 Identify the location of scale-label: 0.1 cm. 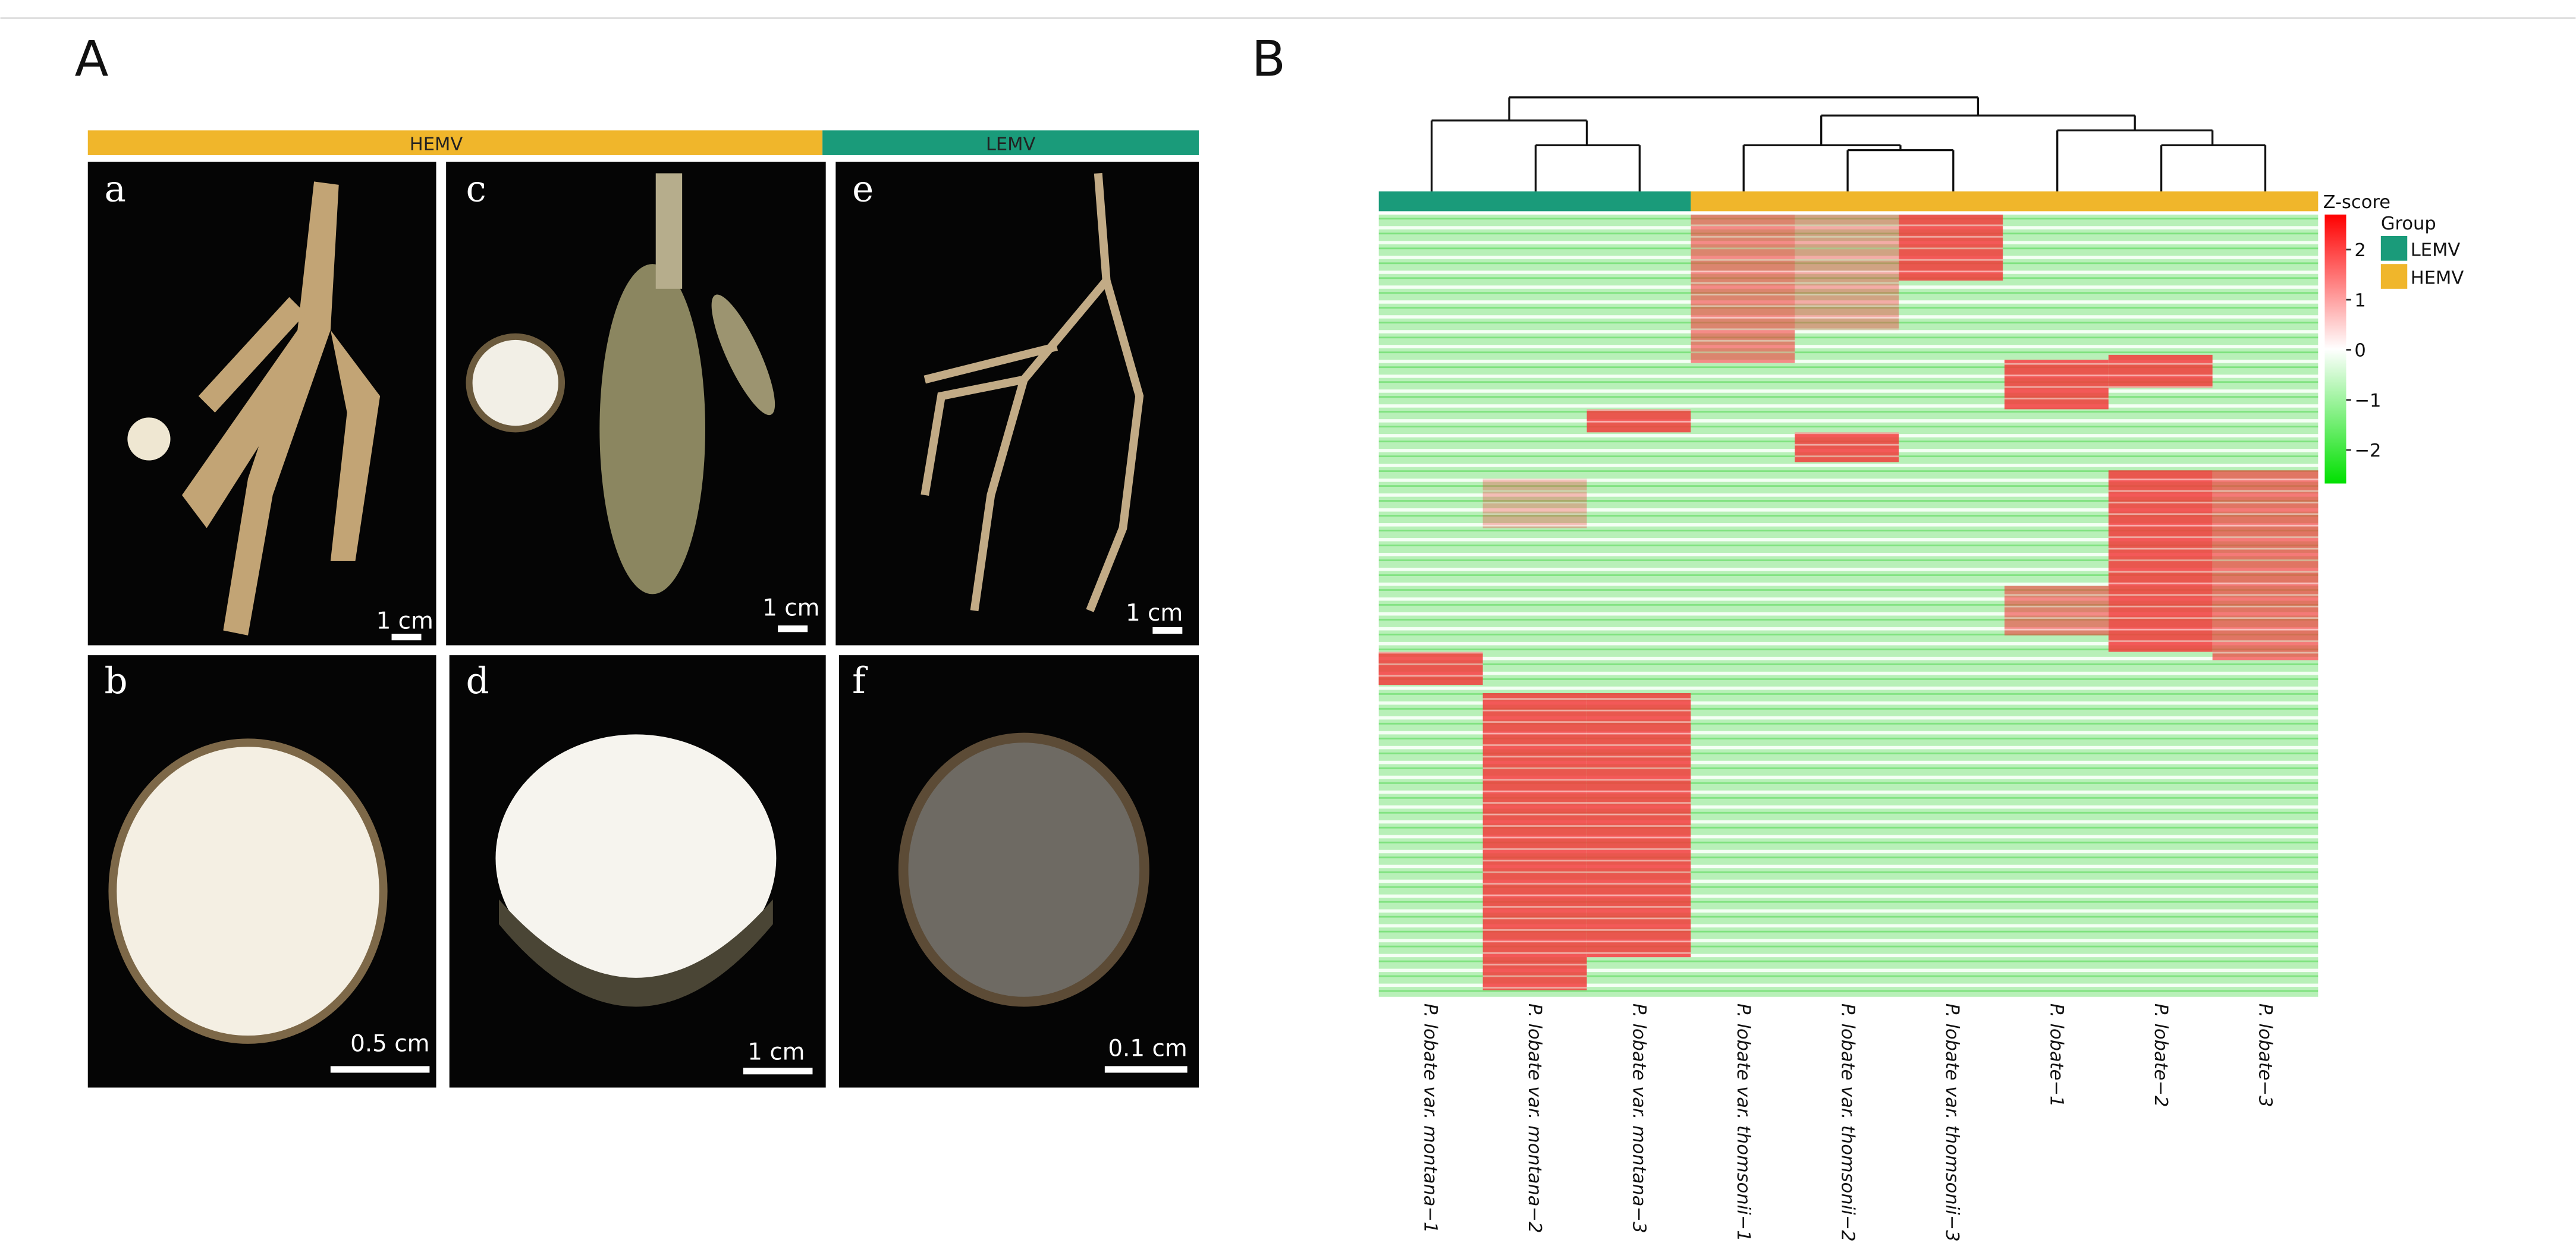
(1147, 1049).